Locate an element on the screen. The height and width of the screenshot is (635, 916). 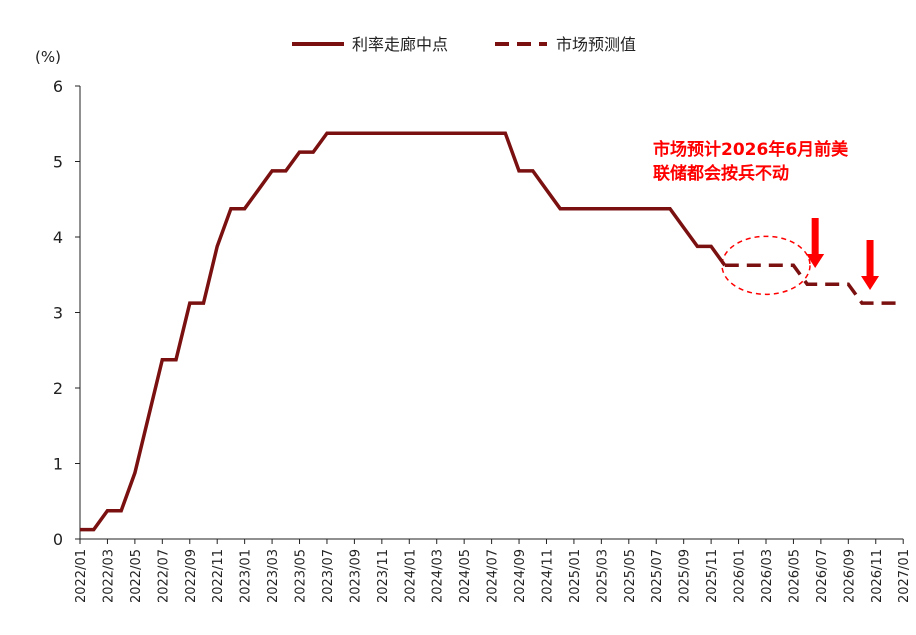
x-tick-label: 2022/07 is located at coordinates (163, 576).